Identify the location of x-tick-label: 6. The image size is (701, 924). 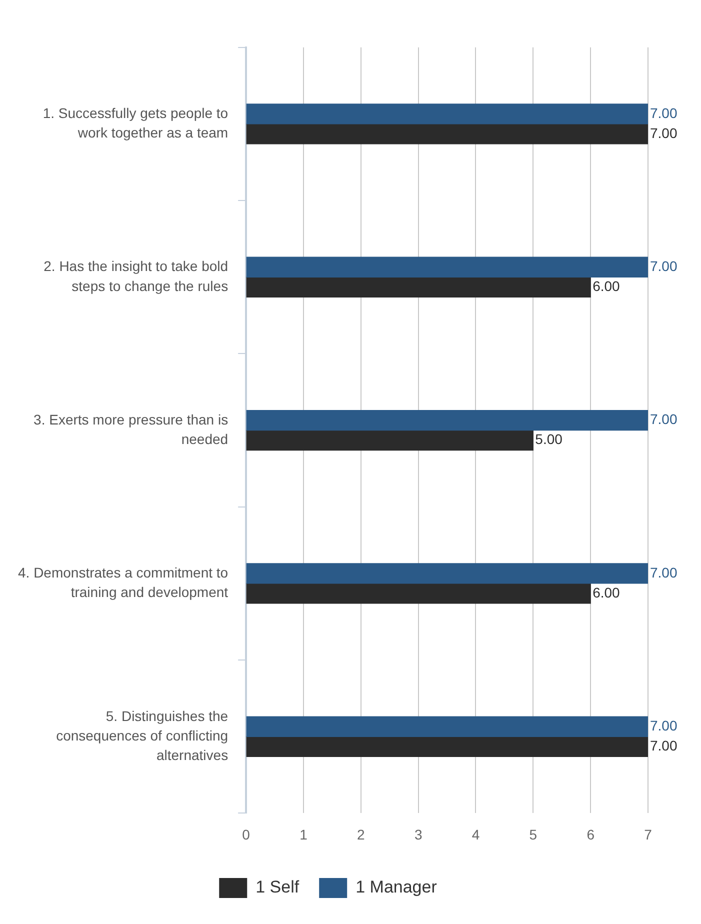
(590, 834).